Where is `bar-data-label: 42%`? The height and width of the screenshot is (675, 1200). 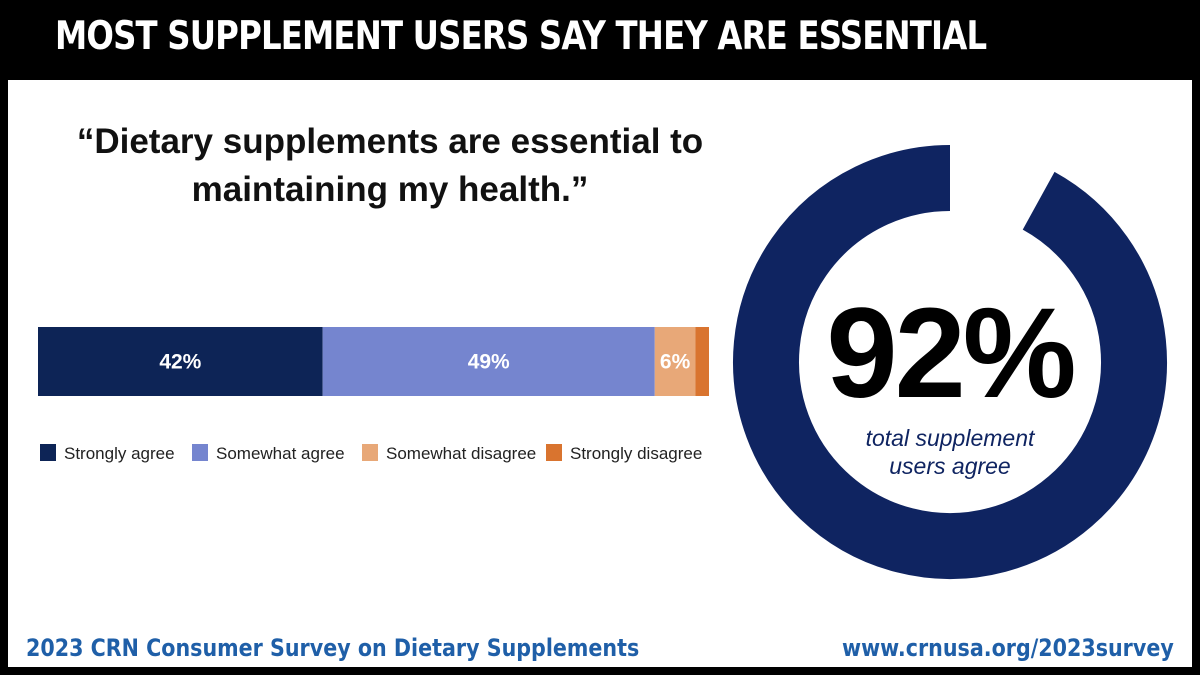
bar-data-label: 42% is located at coordinates (180, 362).